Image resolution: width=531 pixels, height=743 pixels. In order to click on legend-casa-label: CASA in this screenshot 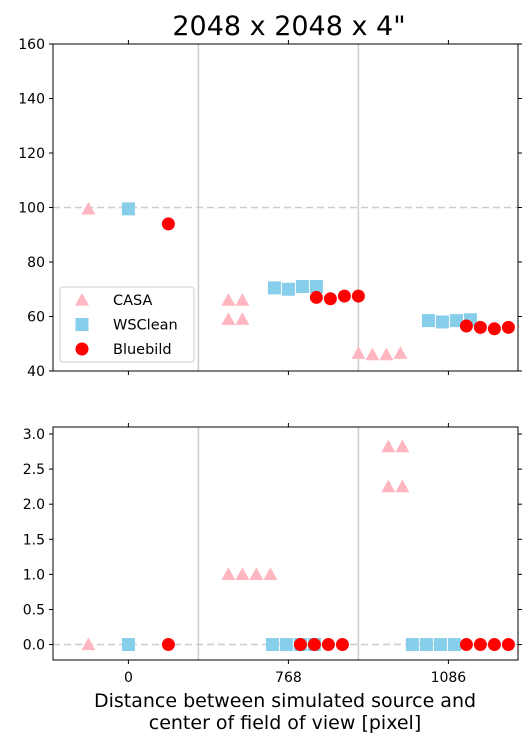, I will do `click(133, 301)`.